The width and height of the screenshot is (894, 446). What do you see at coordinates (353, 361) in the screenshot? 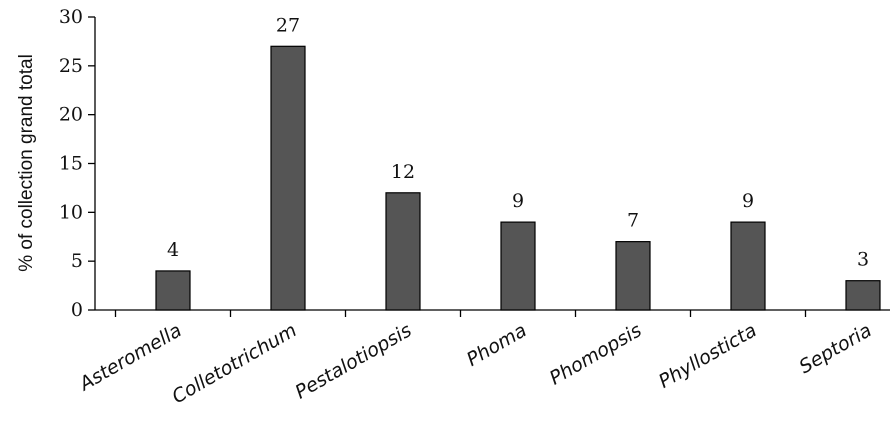
I see `category-label: Pestalotiopsis` at bounding box center [353, 361].